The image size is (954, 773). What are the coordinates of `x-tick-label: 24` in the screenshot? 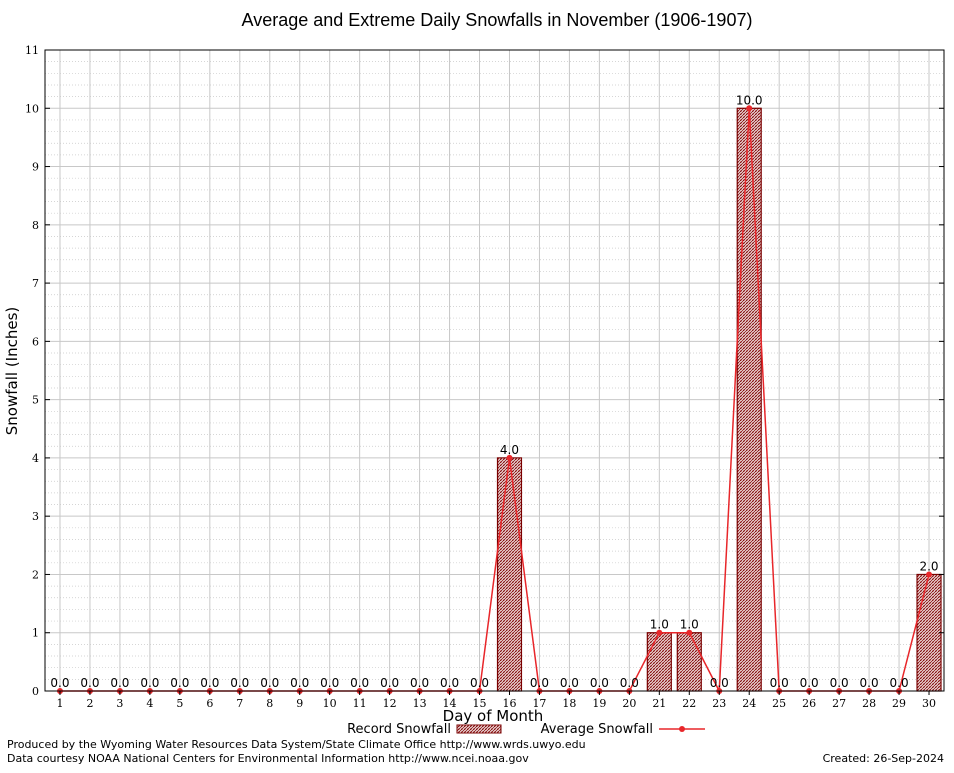 It's located at (749, 703).